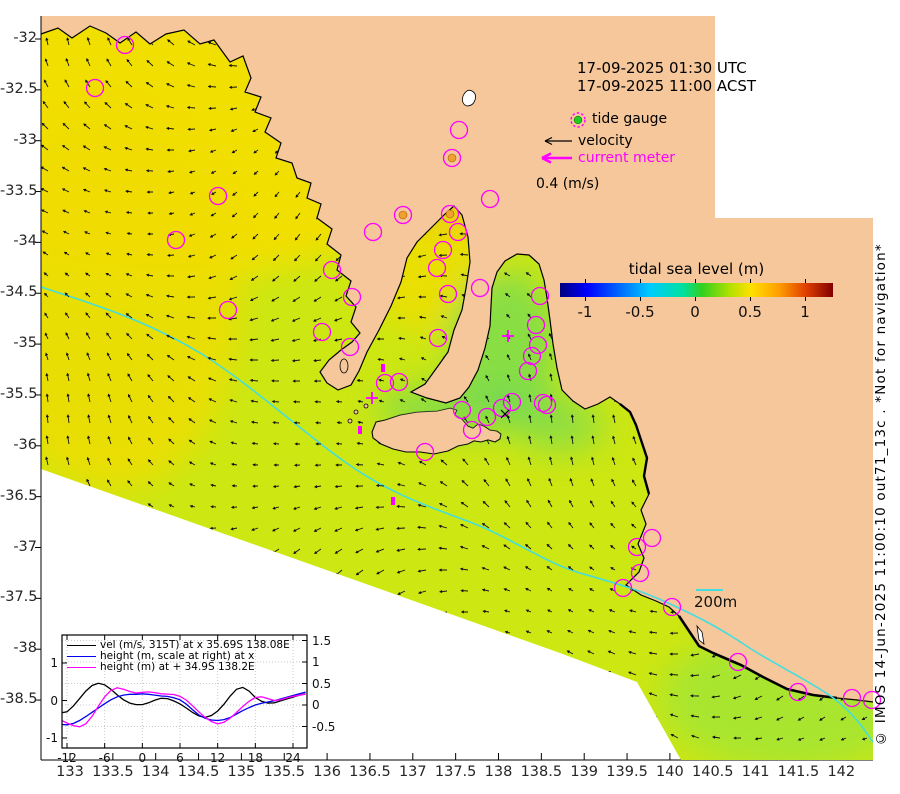 The height and width of the screenshot is (794, 900). Describe the element at coordinates (712, 772) in the screenshot. I see `x-tick-label: 140.5` at that location.